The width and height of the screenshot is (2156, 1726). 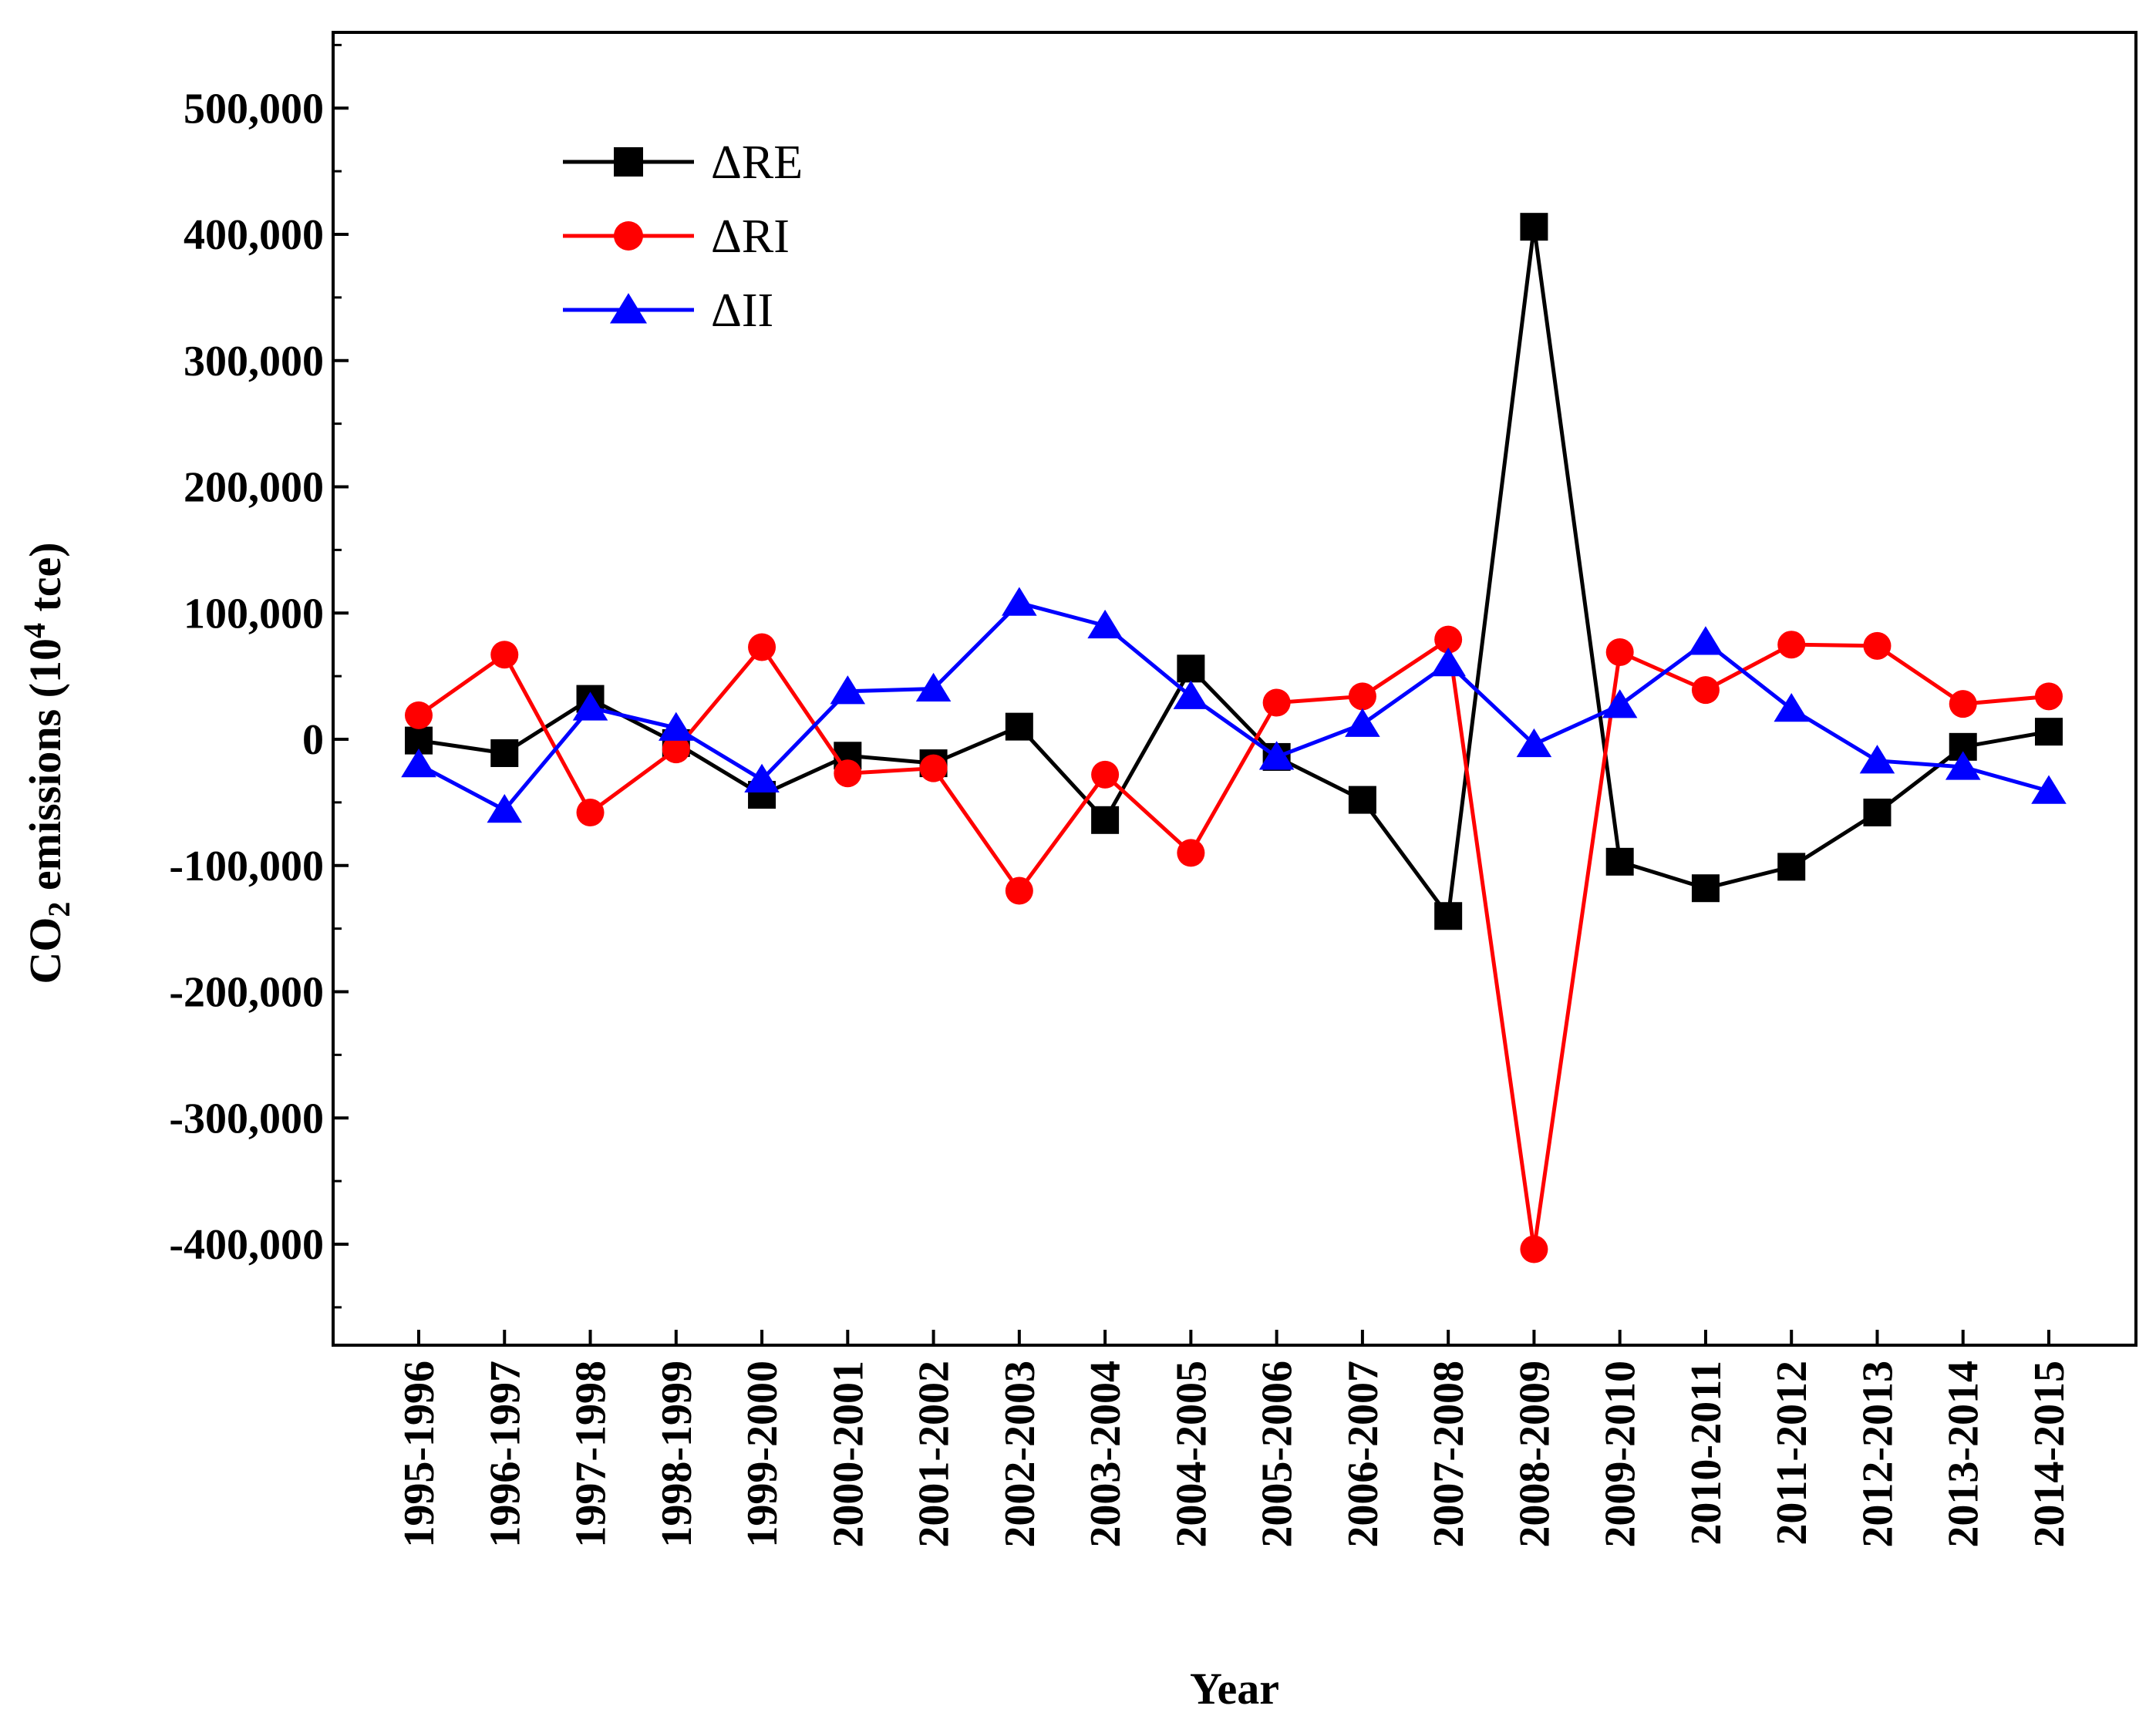 I want to click on y-axis-title: CO2 emissions (104 tce), so click(x=46, y=763).